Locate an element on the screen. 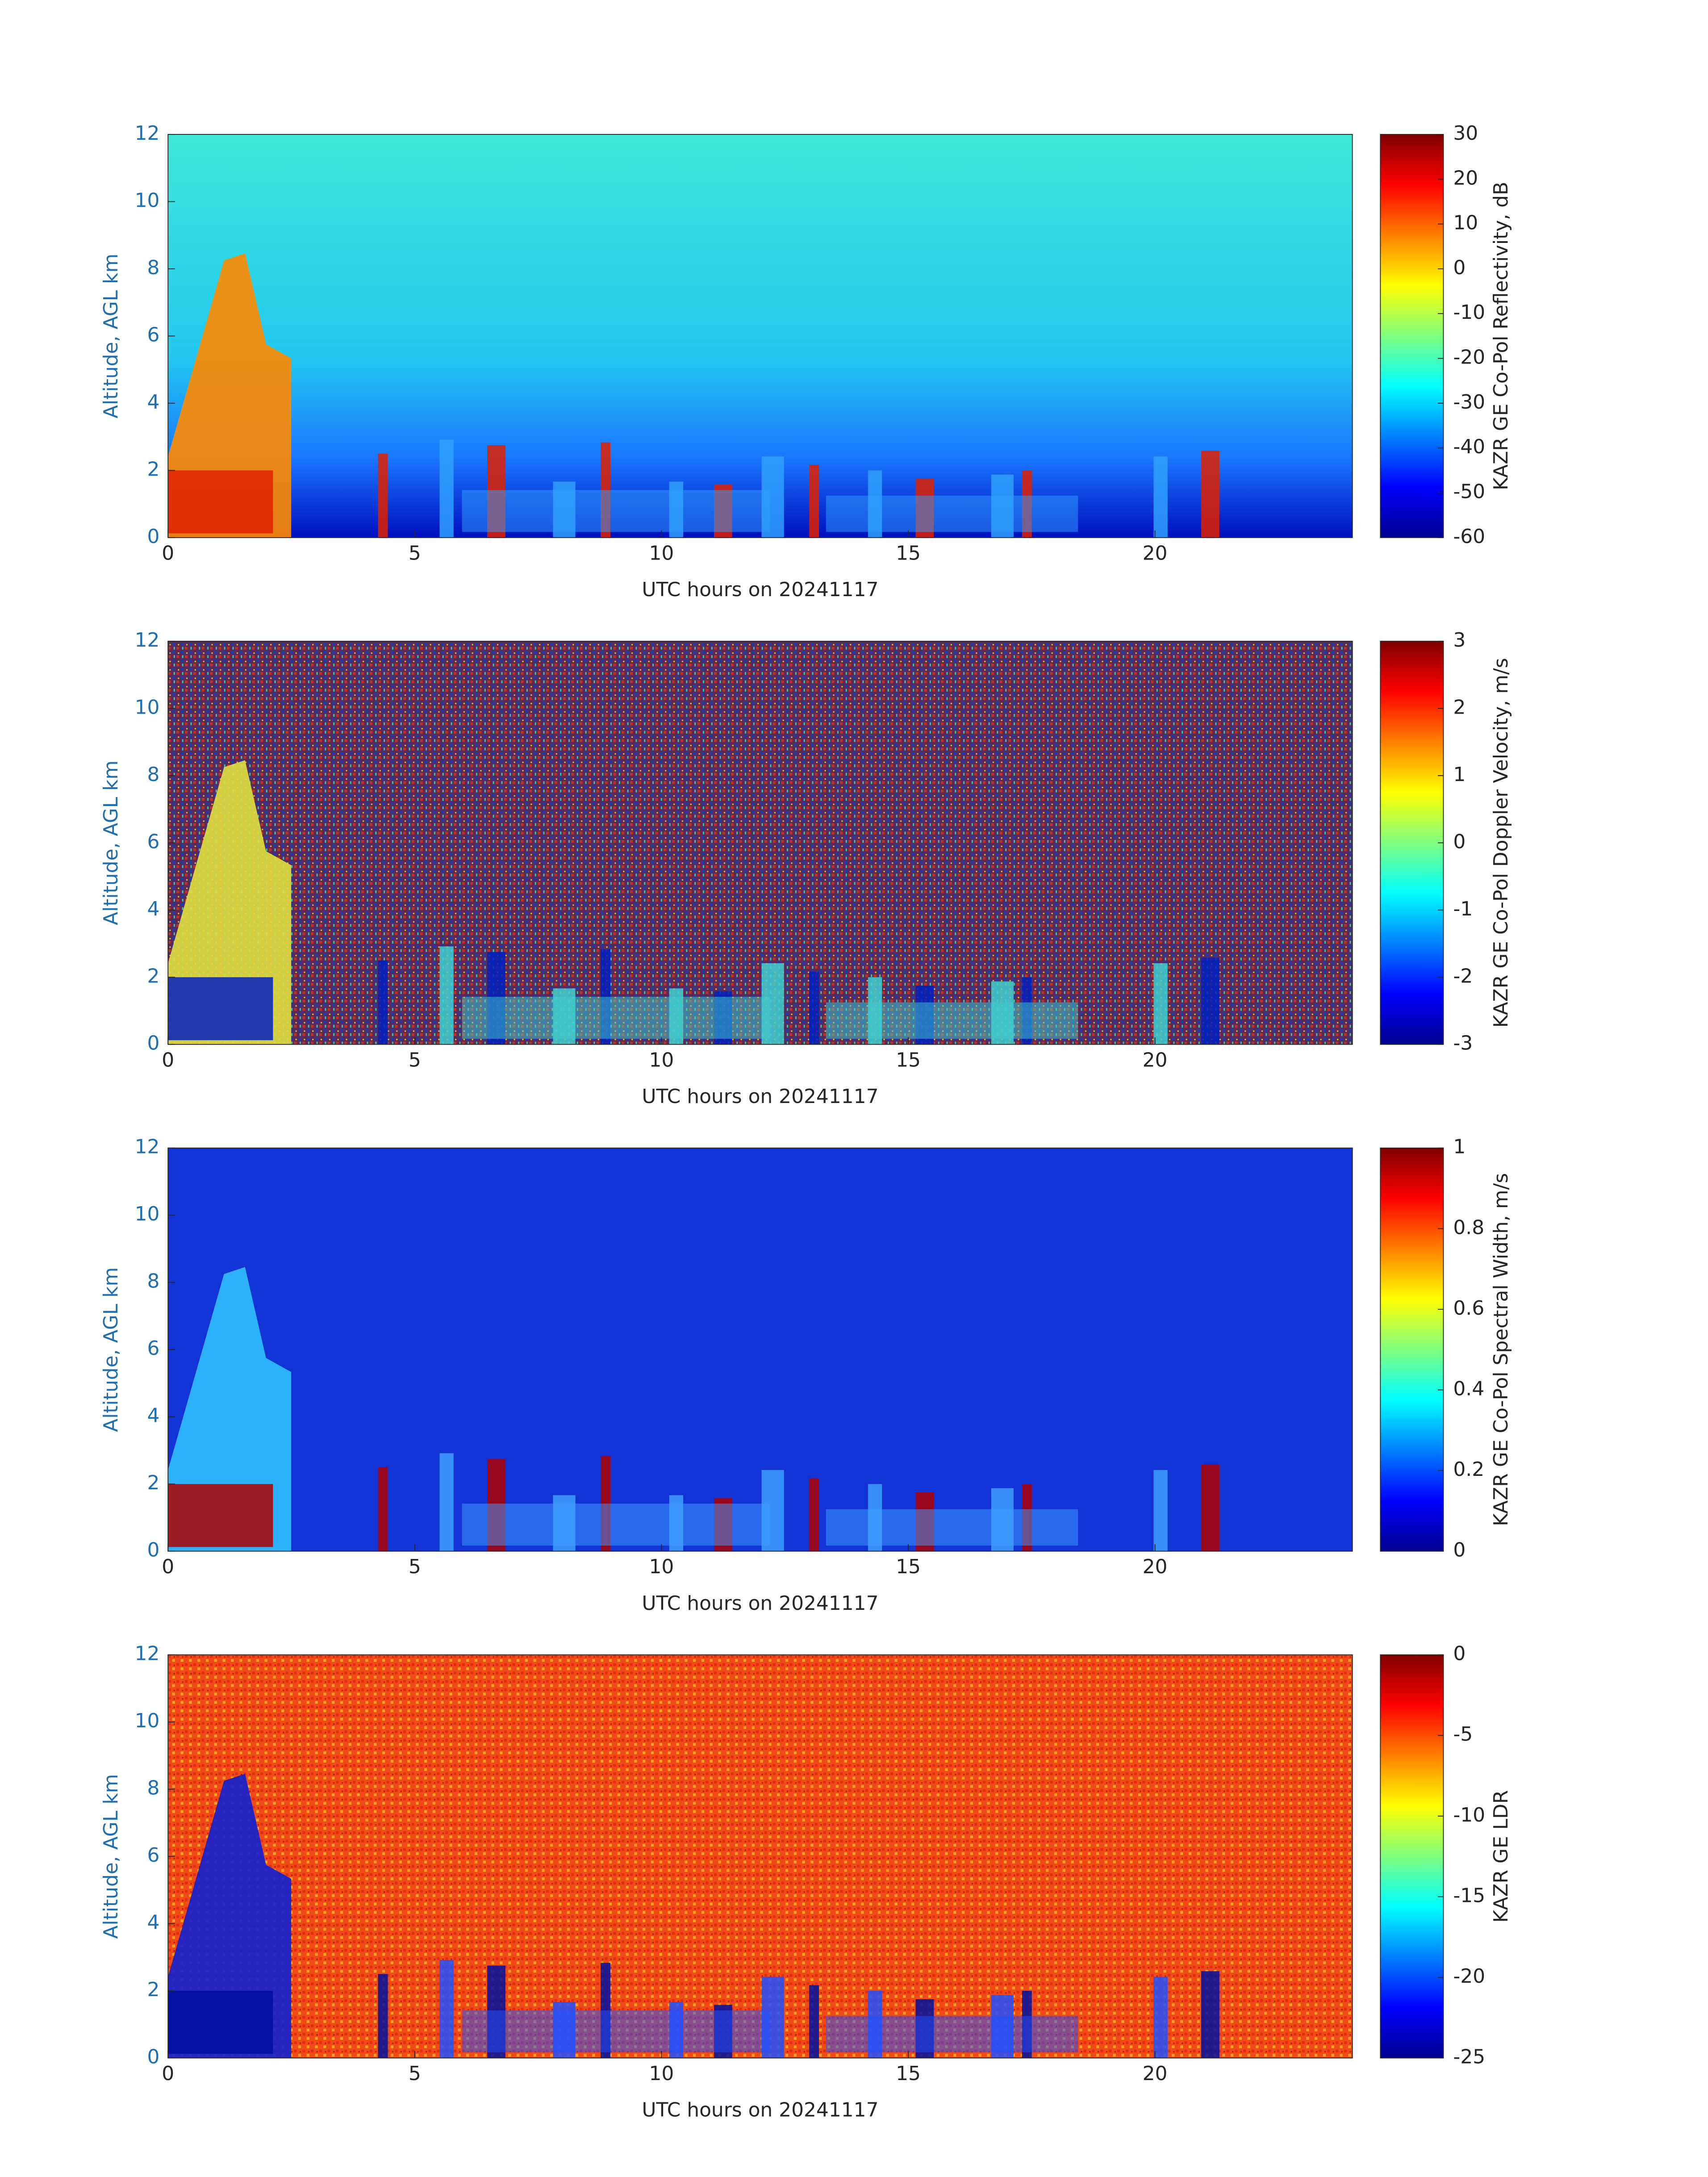 The width and height of the screenshot is (1708, 2177). colorbar-tick-label: -1 is located at coordinates (1463, 909).